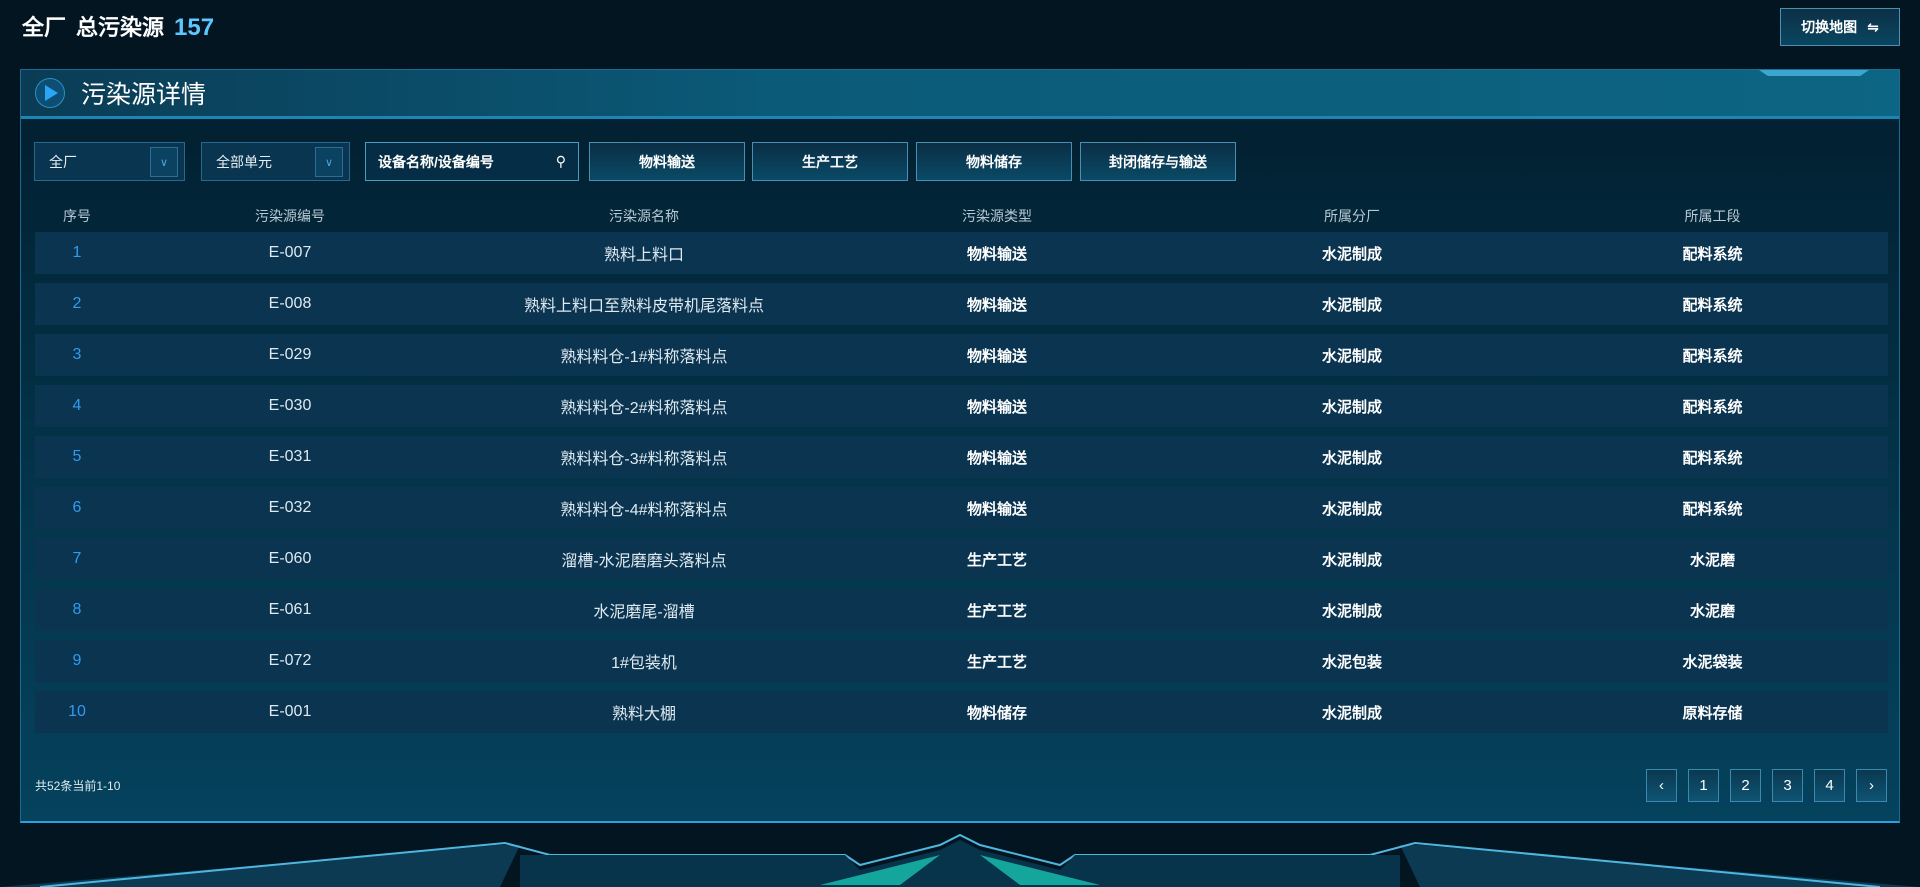 Image resolution: width=1920 pixels, height=887 pixels. Describe the element at coordinates (1661, 785) in the screenshot. I see `prev-page-button: ‹` at that location.